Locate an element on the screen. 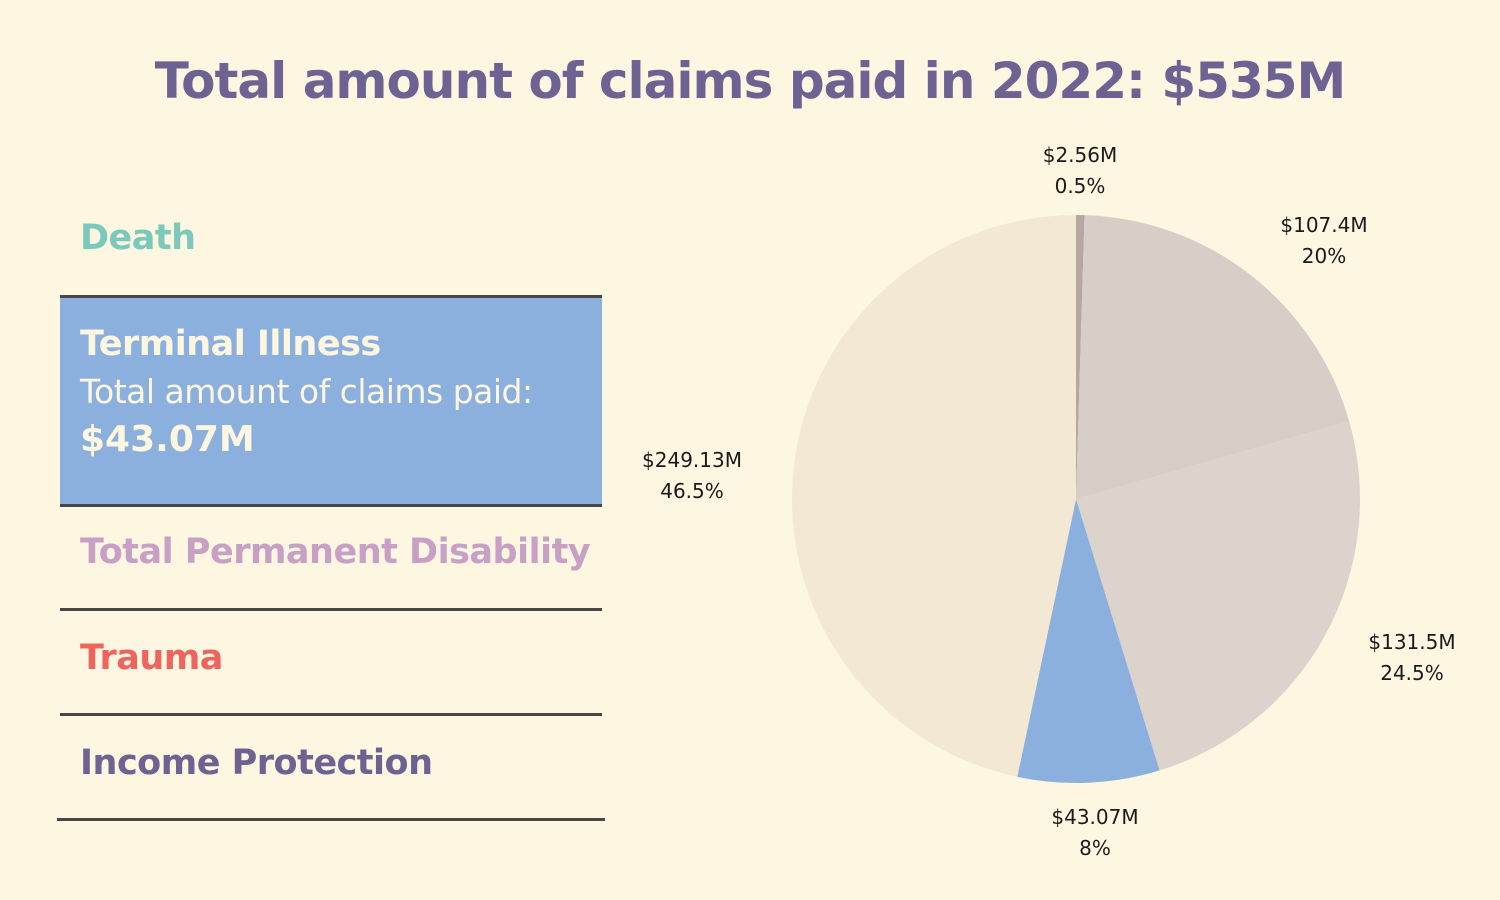 This screenshot has height=900, width=1500. legend-value-terminal-illness: $43.07M is located at coordinates (167, 439).